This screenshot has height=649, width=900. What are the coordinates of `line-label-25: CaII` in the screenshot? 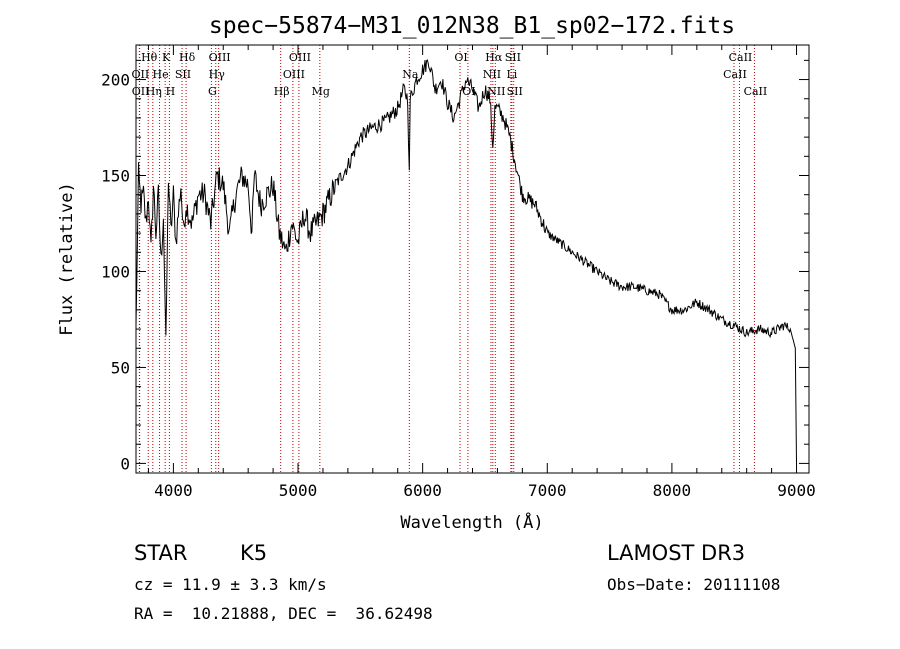 It's located at (741, 57).